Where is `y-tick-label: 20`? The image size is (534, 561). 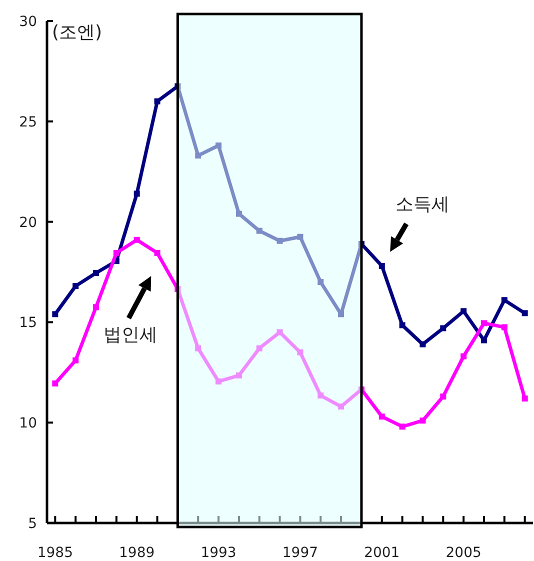
y-tick-label: 20 is located at coordinates (28, 222).